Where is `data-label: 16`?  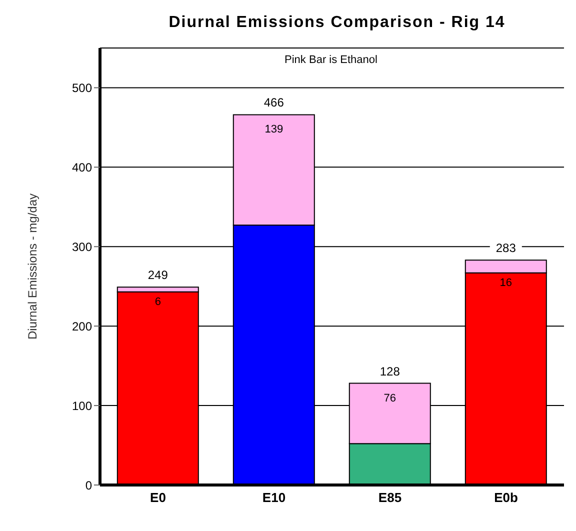 data-label: 16 is located at coordinates (506, 282).